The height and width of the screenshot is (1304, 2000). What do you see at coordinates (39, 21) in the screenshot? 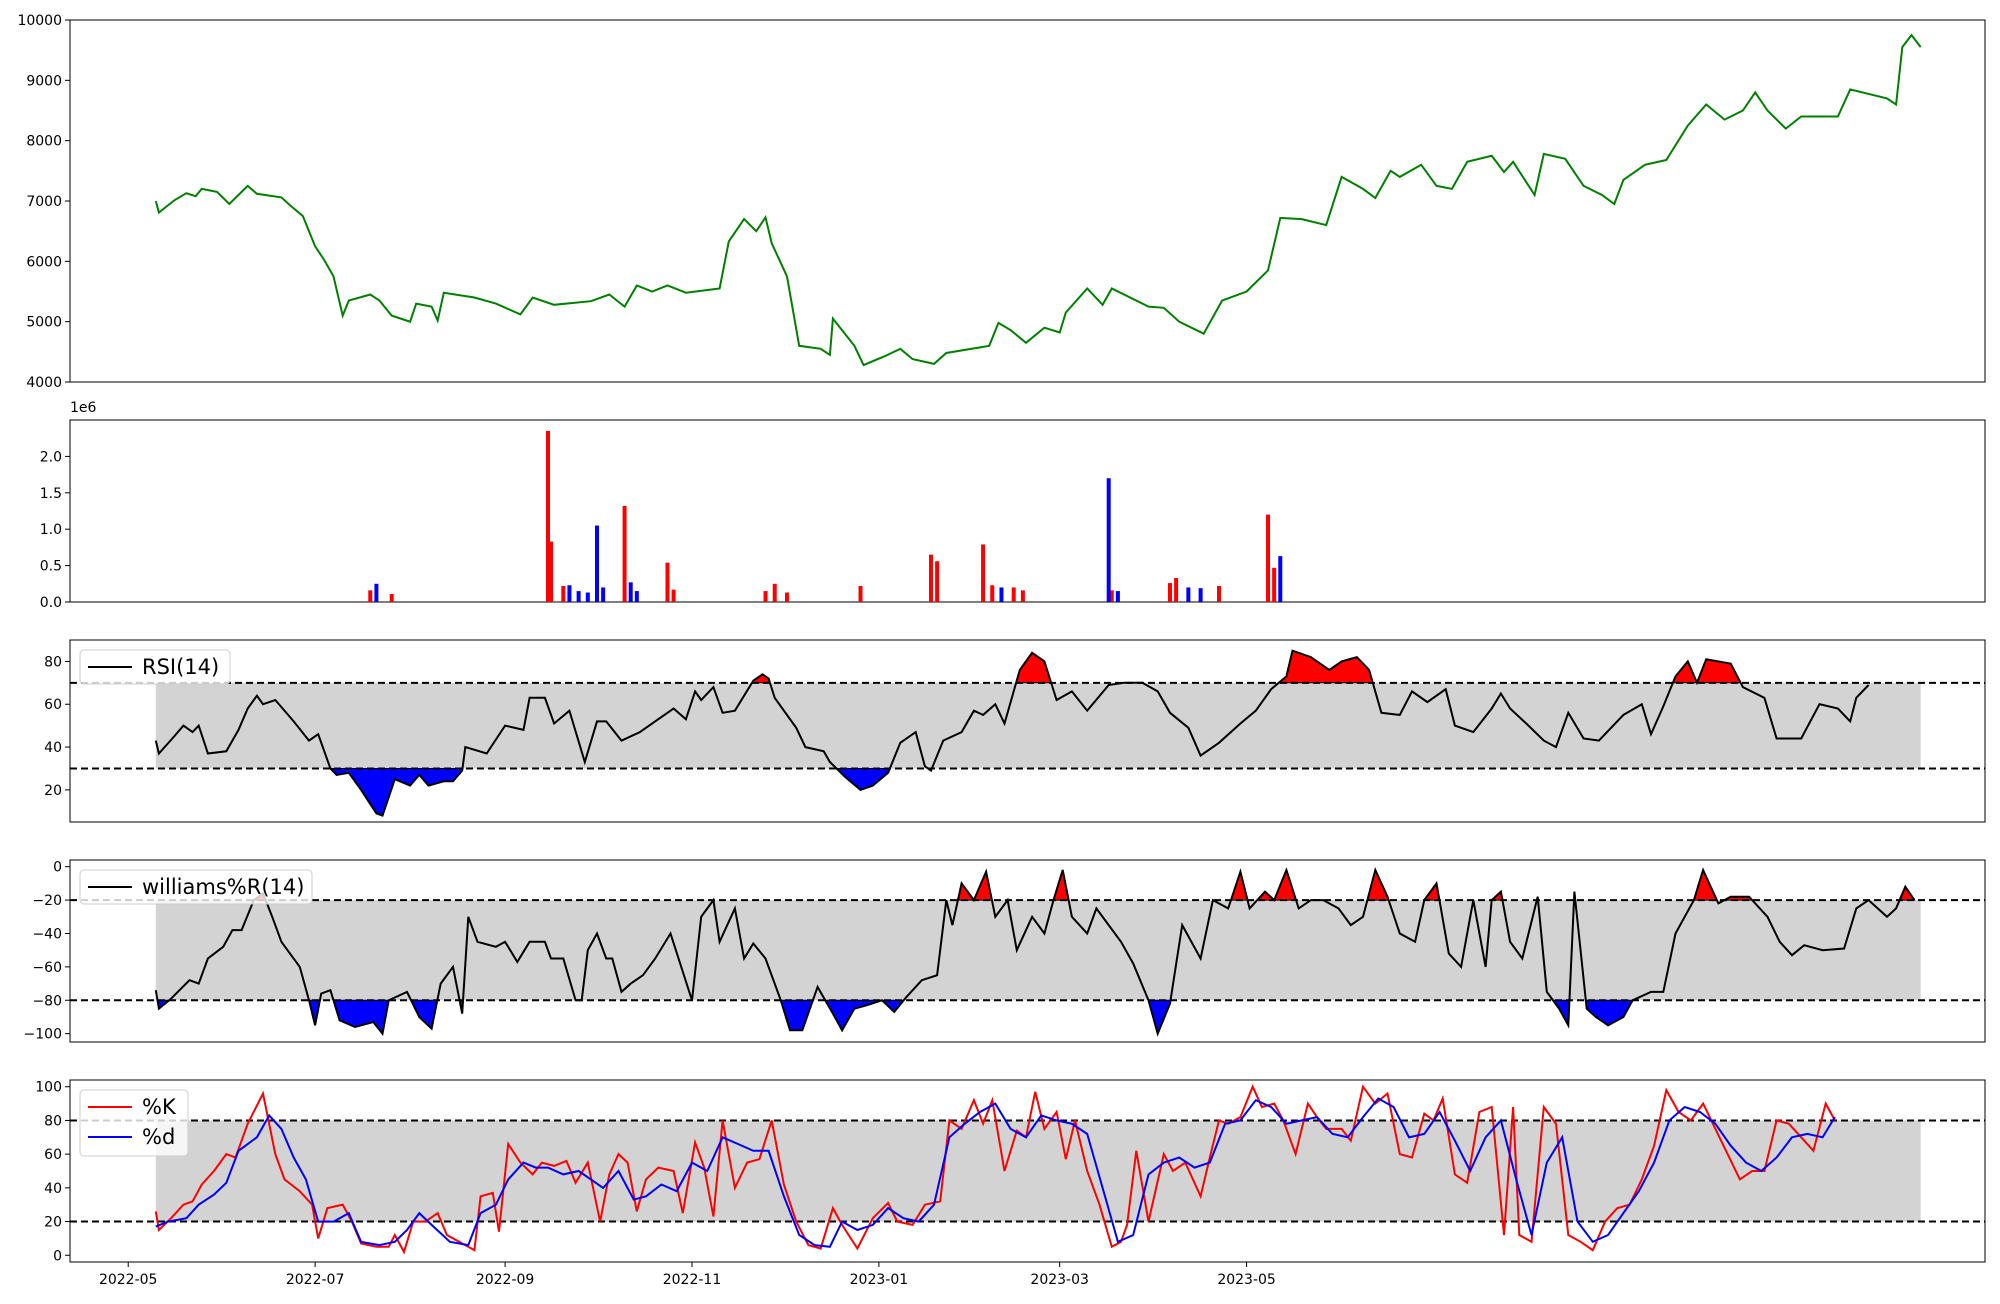
I see `y-tick-label: 10000` at bounding box center [39, 21].